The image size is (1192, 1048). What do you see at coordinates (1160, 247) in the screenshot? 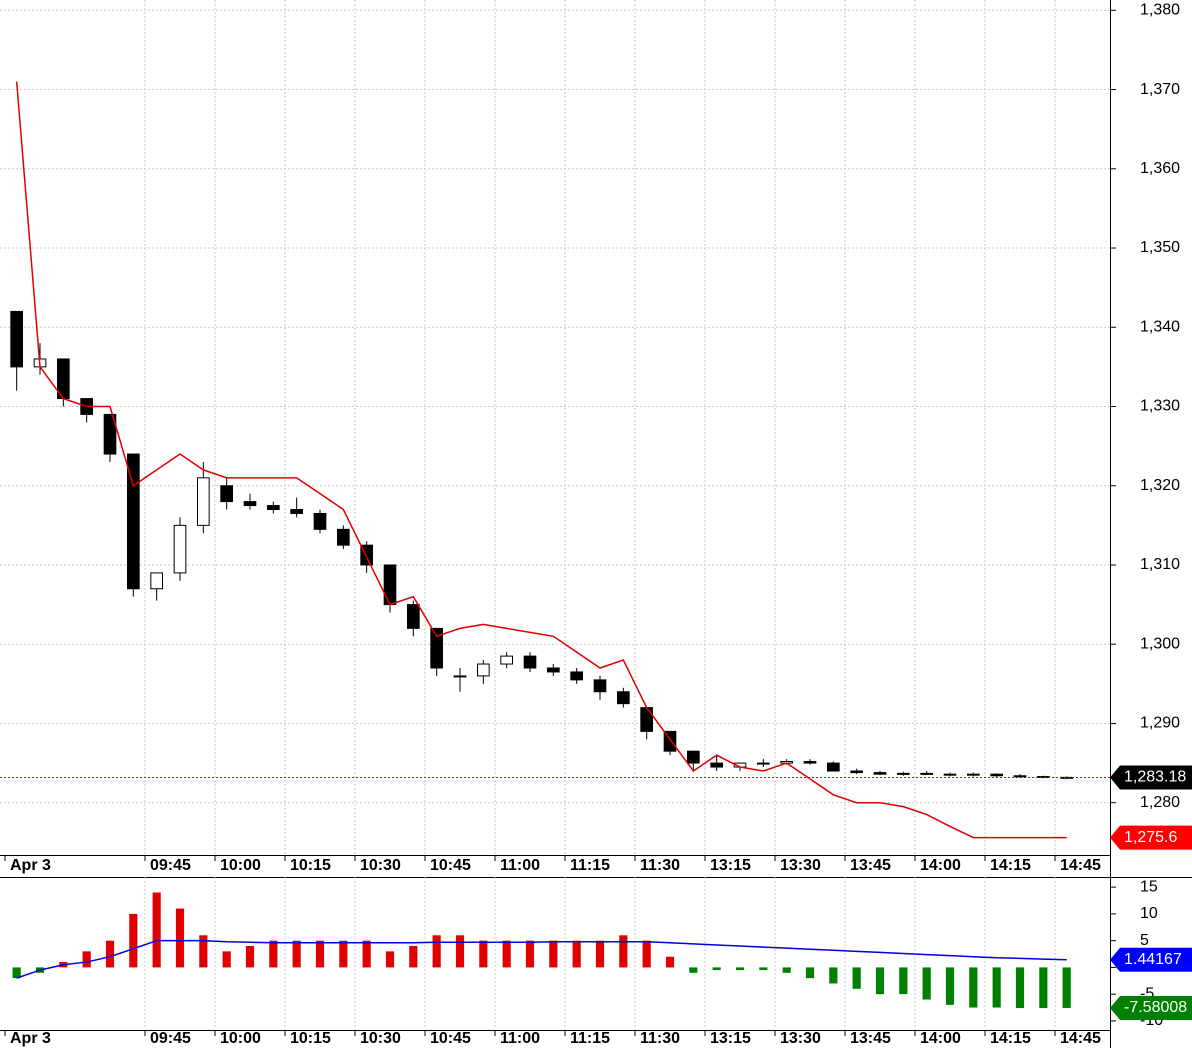
I see `y-tick-label: 1,350` at bounding box center [1160, 247].